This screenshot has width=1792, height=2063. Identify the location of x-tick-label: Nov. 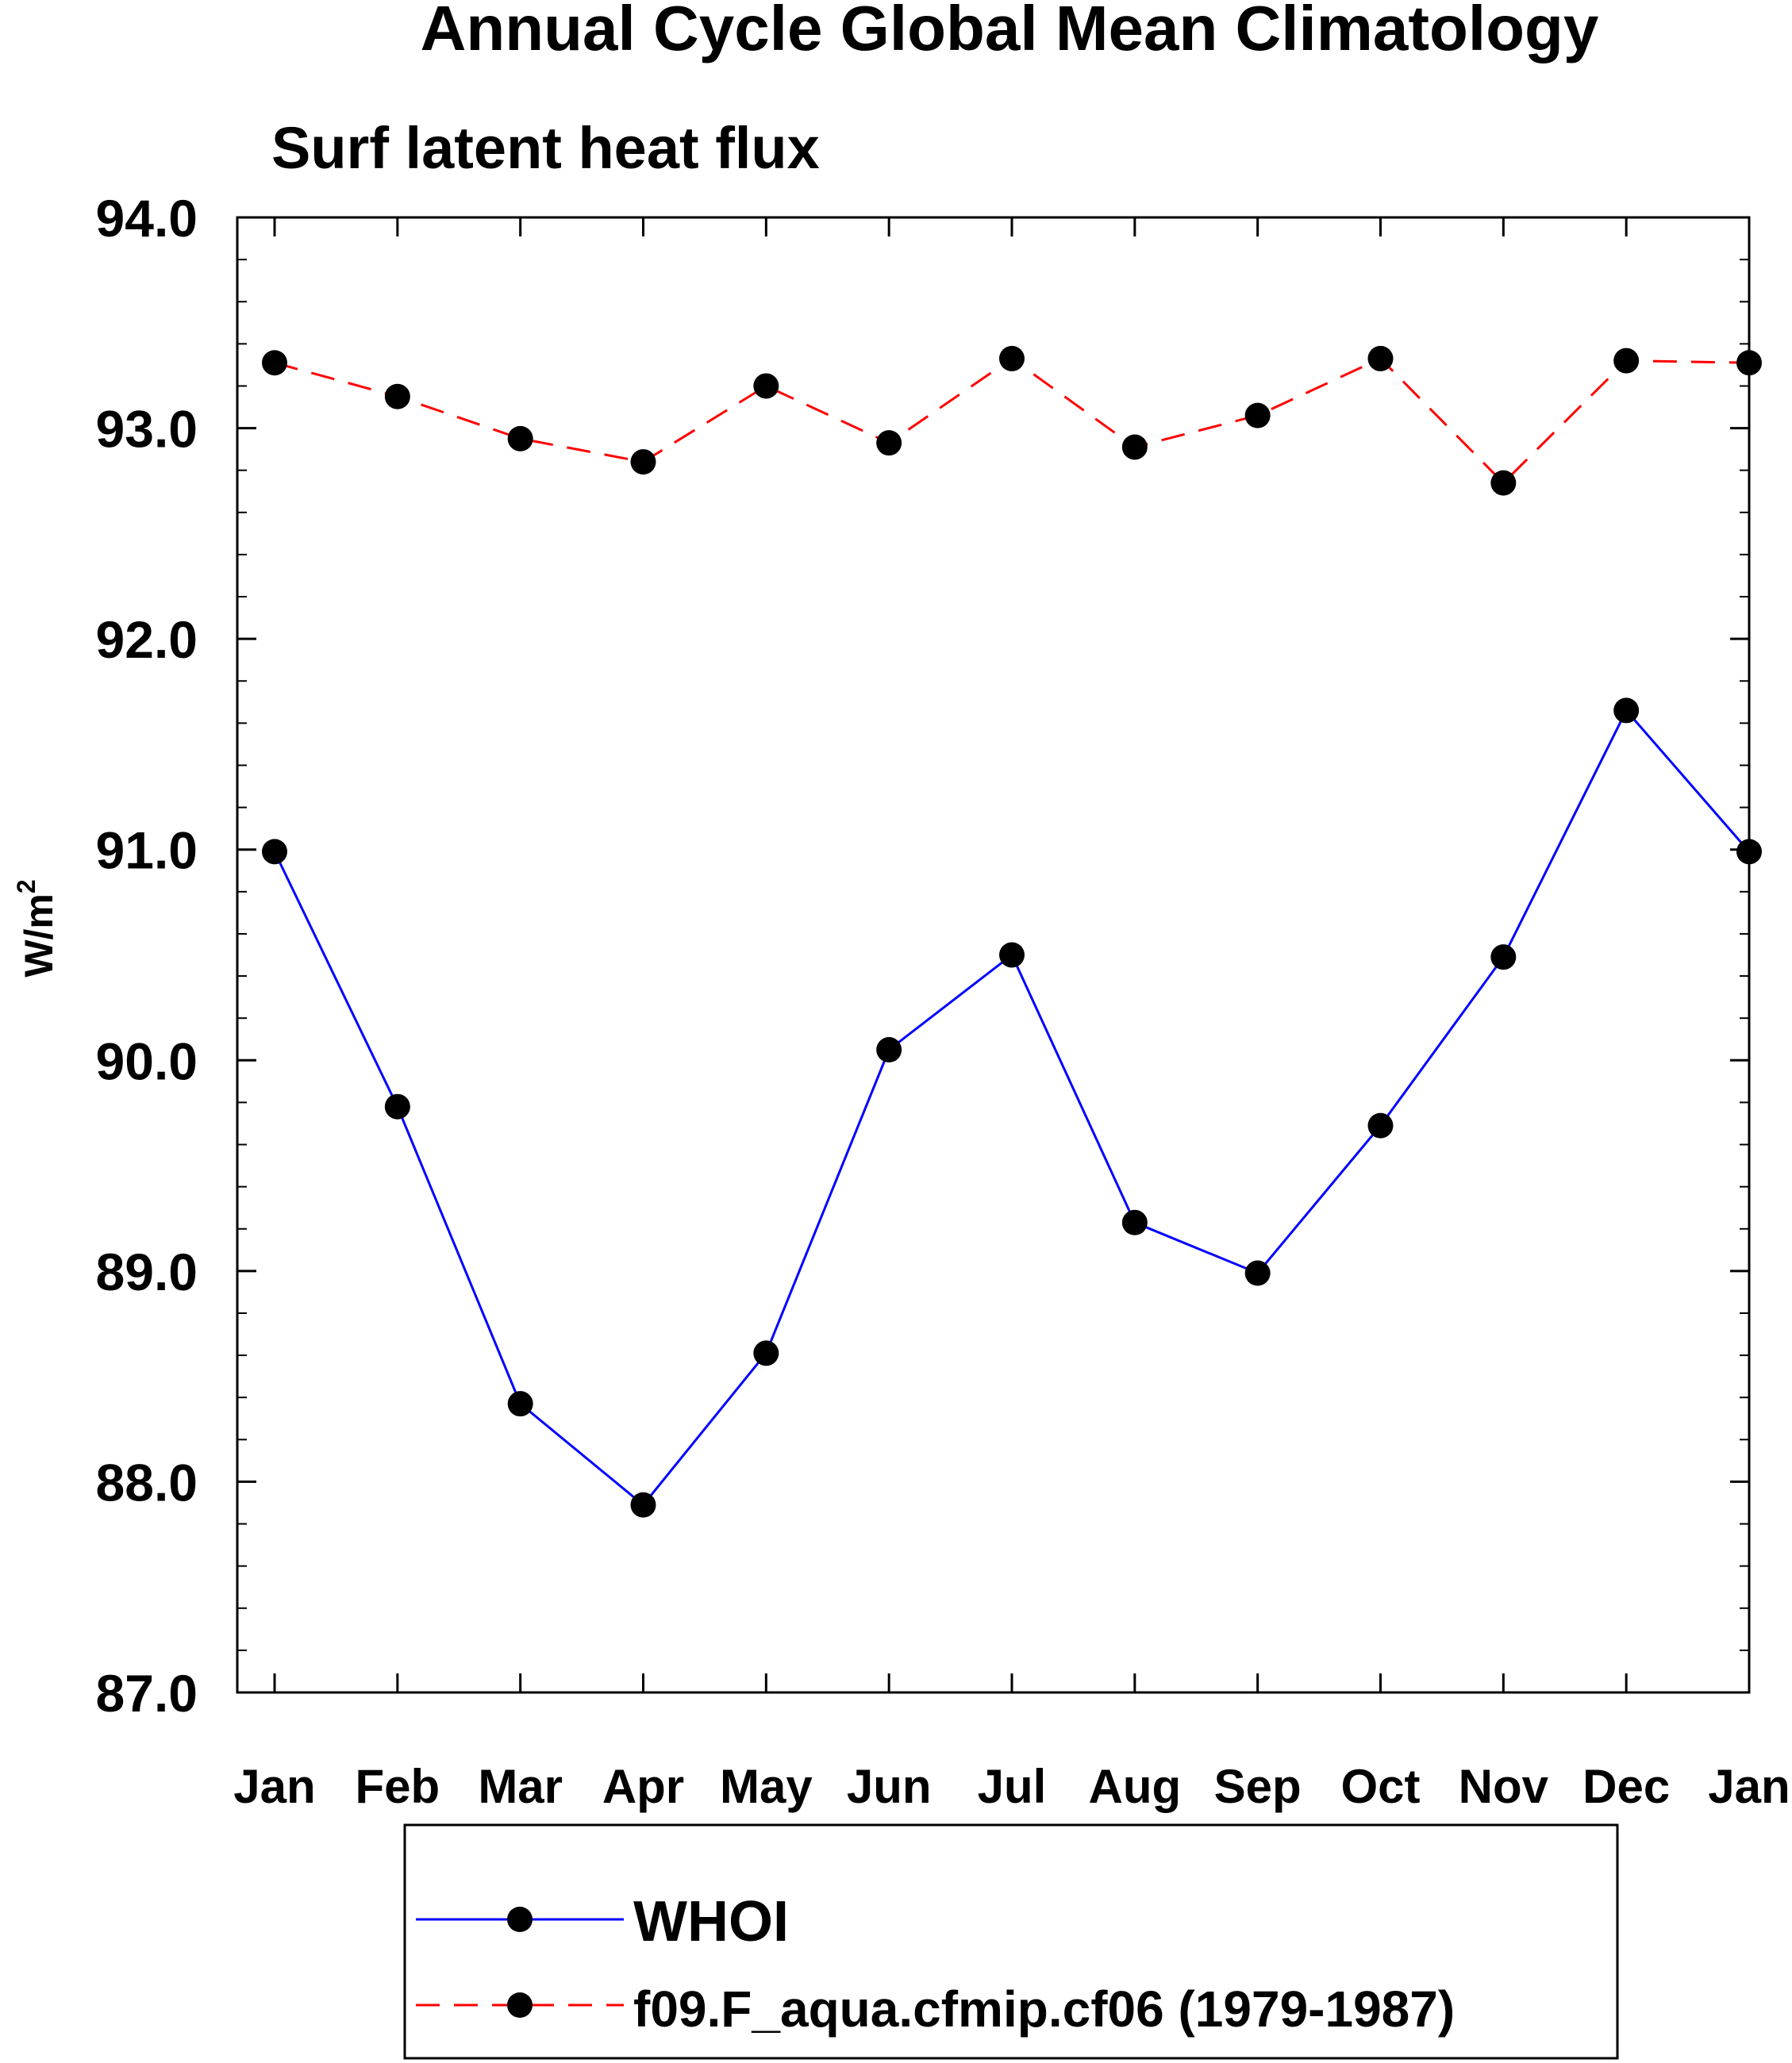
(1504, 1786).